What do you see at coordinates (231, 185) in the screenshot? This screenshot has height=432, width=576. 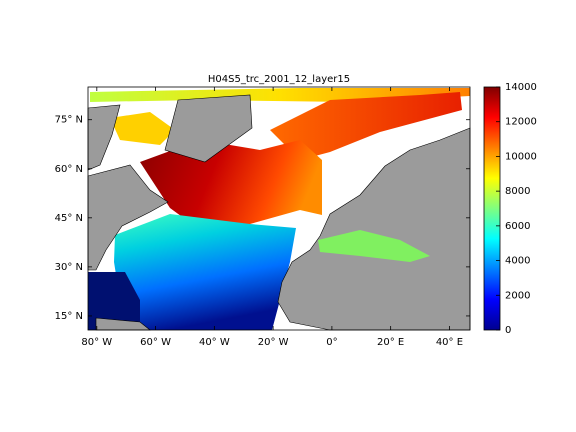 I see `north-atlantic-field` at bounding box center [231, 185].